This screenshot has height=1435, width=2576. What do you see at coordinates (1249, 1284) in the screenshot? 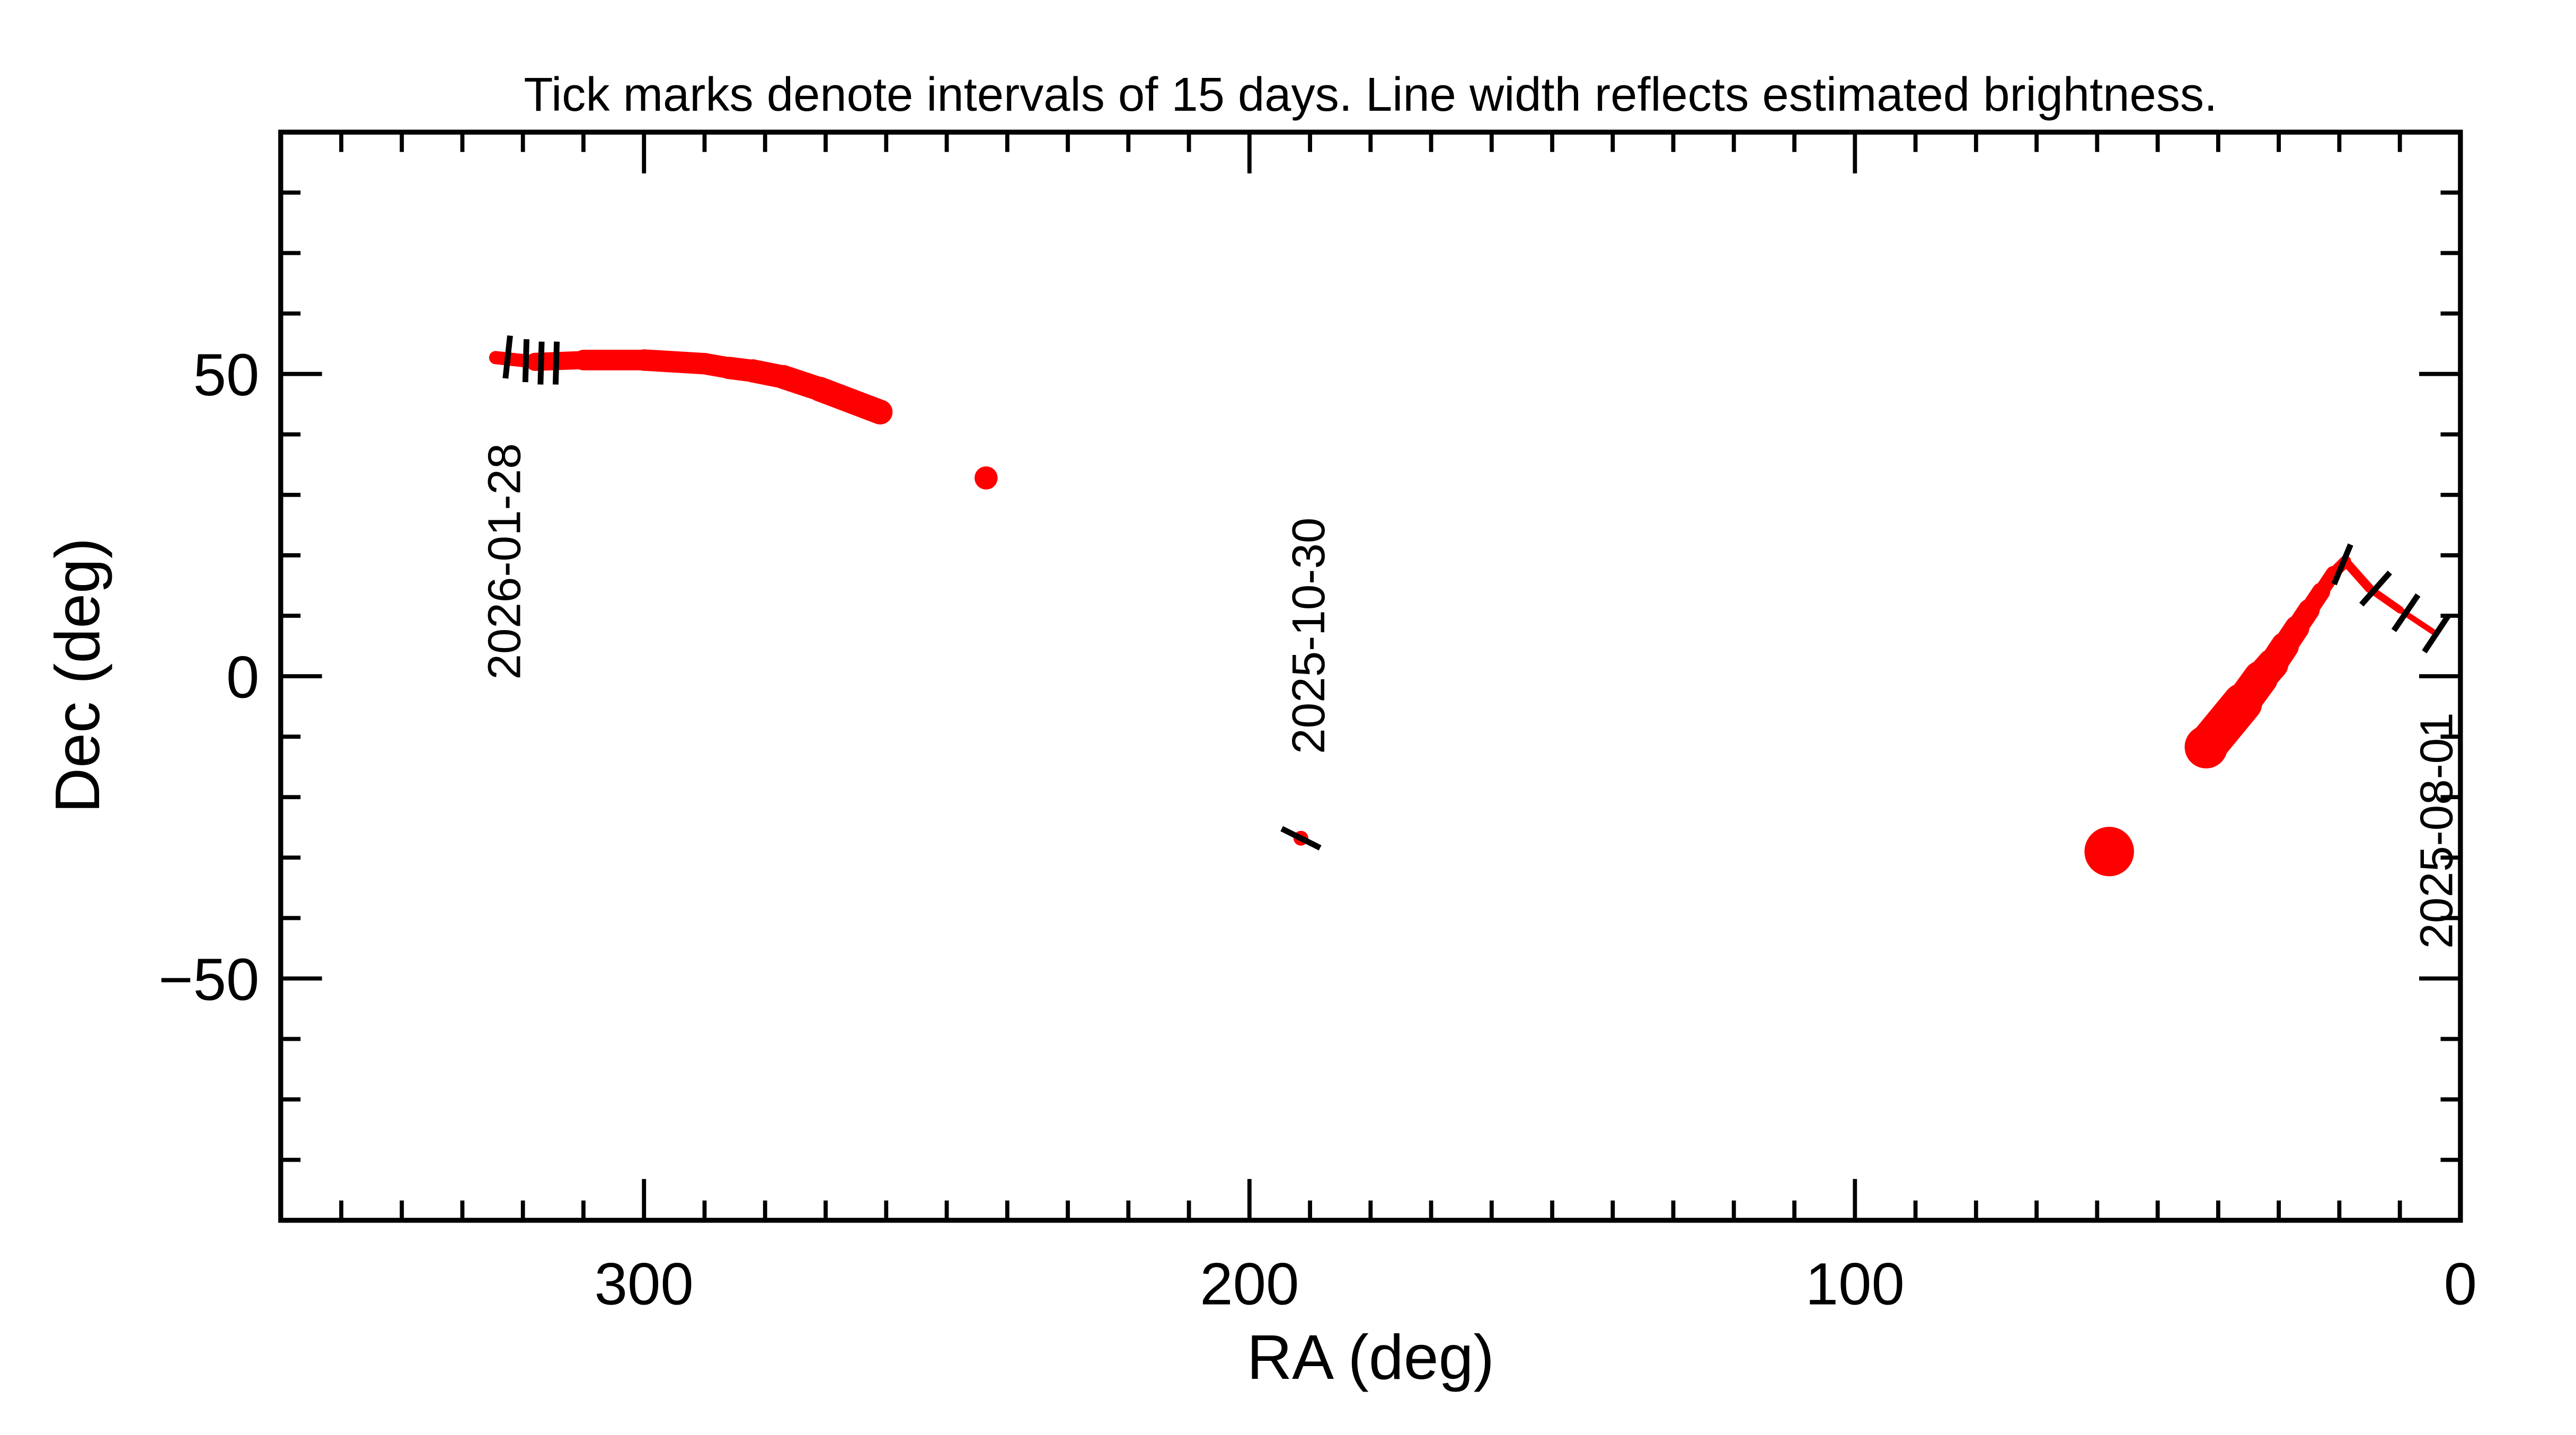
I see `x-tick-label: 200` at bounding box center [1249, 1284].